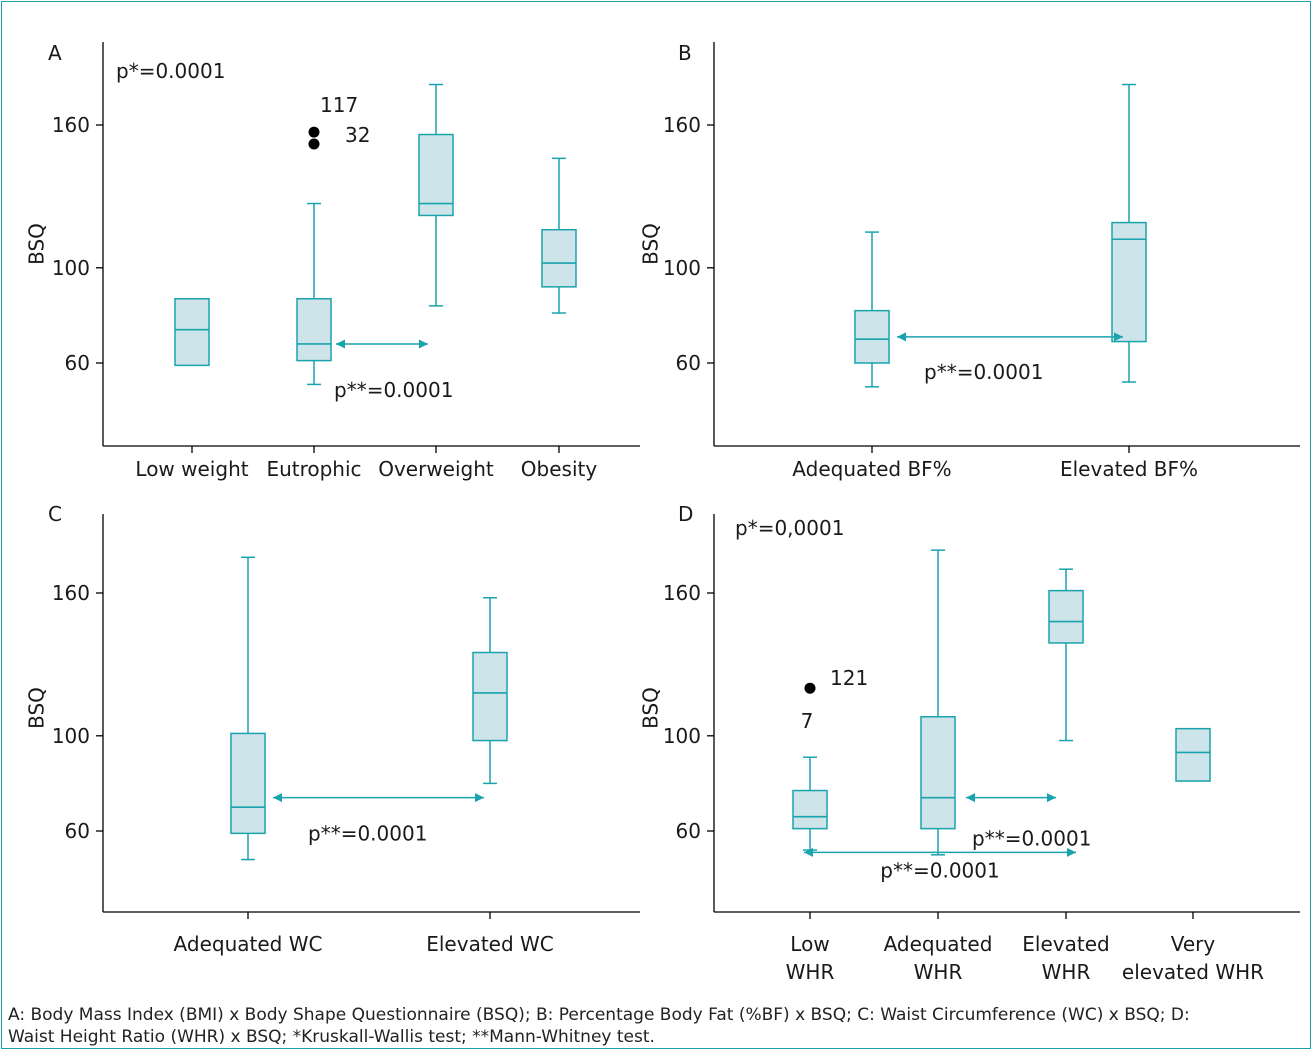 The image size is (1314, 1052). Describe the element at coordinates (55, 53) in the screenshot. I see `panel-letter: A` at that location.